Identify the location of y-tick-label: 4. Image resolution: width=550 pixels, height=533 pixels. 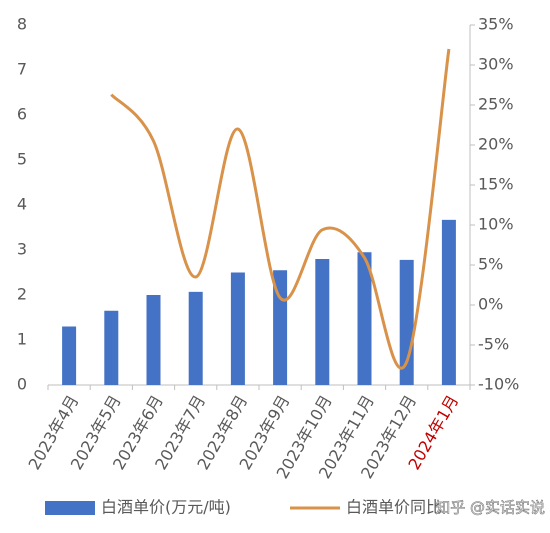
(22, 204).